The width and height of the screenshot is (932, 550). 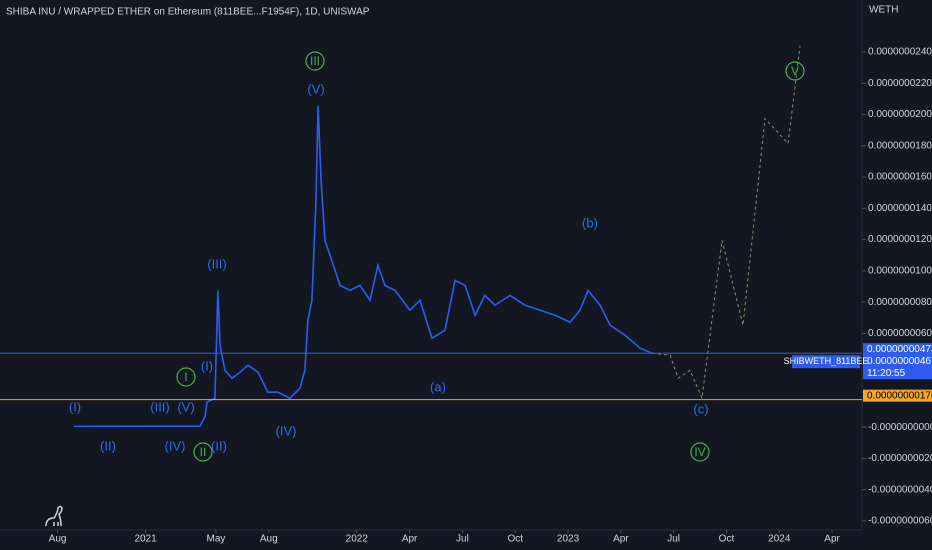 I want to click on price-tag-label: 0.000000001760, so click(x=899, y=395).